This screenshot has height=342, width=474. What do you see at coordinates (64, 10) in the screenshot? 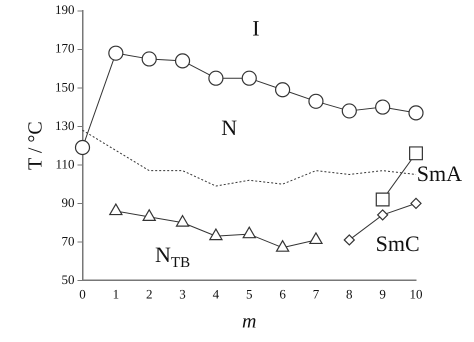
I see `y-tick-label: 190` at bounding box center [64, 10].